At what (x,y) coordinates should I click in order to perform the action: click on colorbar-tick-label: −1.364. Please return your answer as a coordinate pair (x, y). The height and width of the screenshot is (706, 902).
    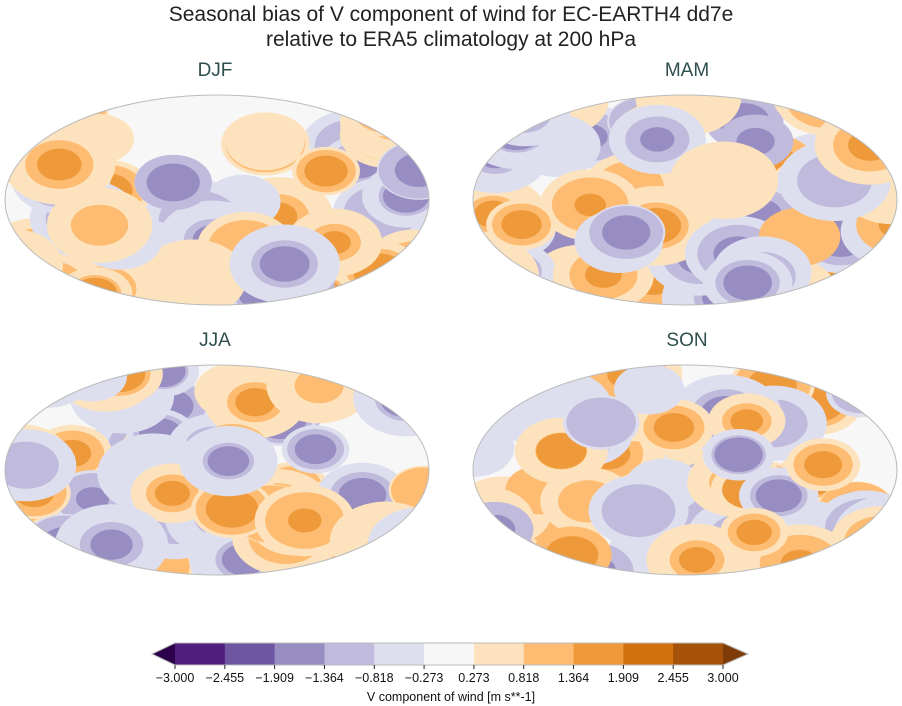
    Looking at the image, I should click on (324, 678).